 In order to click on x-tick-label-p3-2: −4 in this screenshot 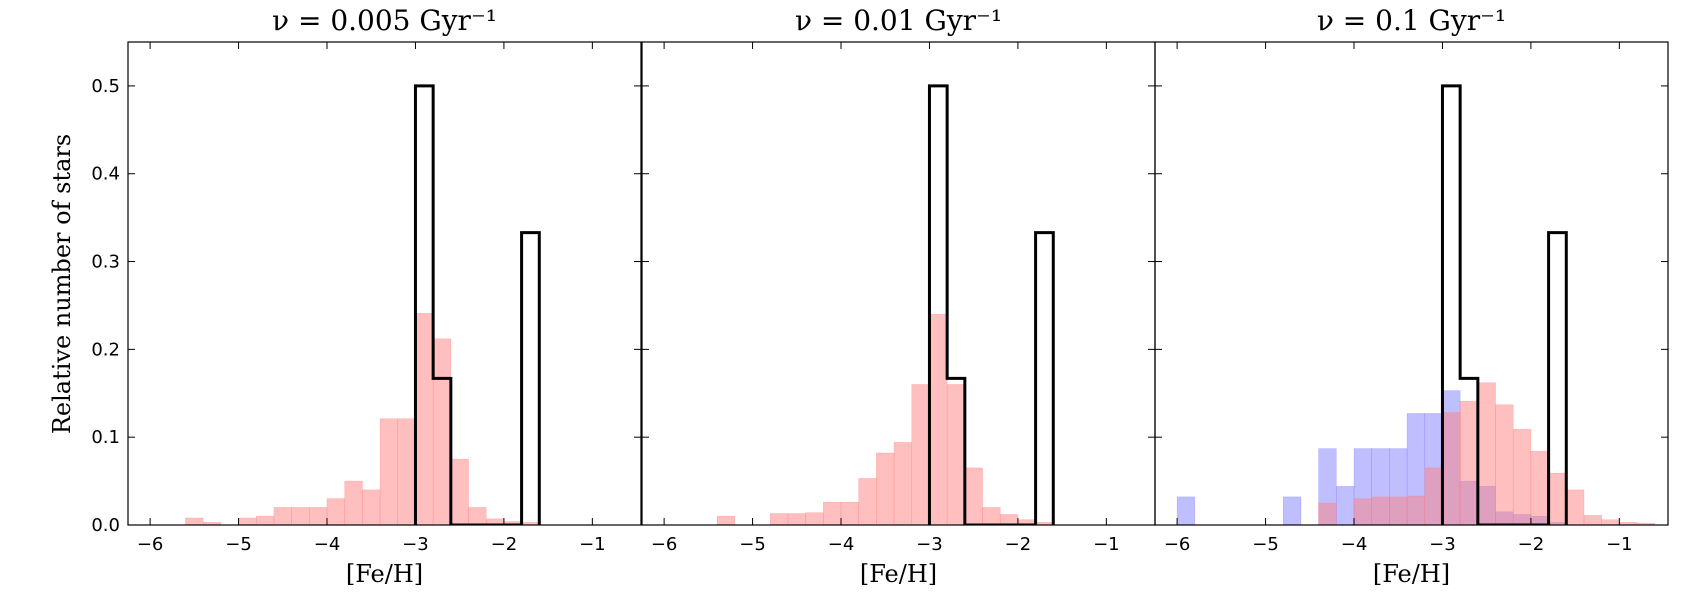, I will do `click(1354, 544)`.